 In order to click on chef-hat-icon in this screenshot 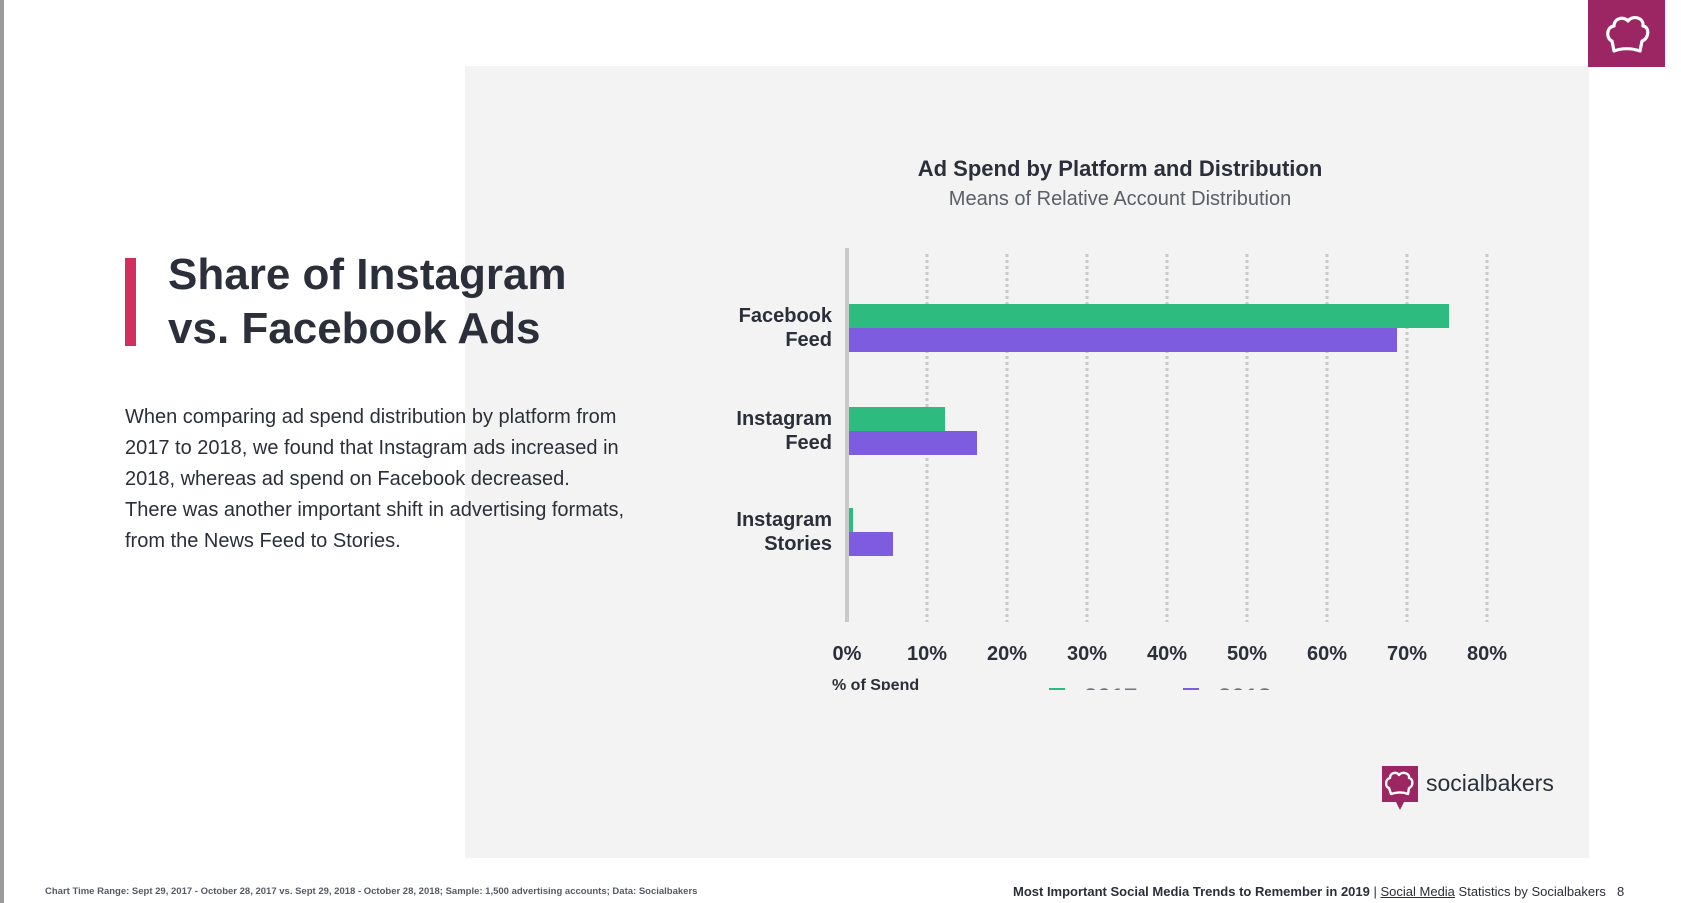, I will do `click(1627, 34)`.